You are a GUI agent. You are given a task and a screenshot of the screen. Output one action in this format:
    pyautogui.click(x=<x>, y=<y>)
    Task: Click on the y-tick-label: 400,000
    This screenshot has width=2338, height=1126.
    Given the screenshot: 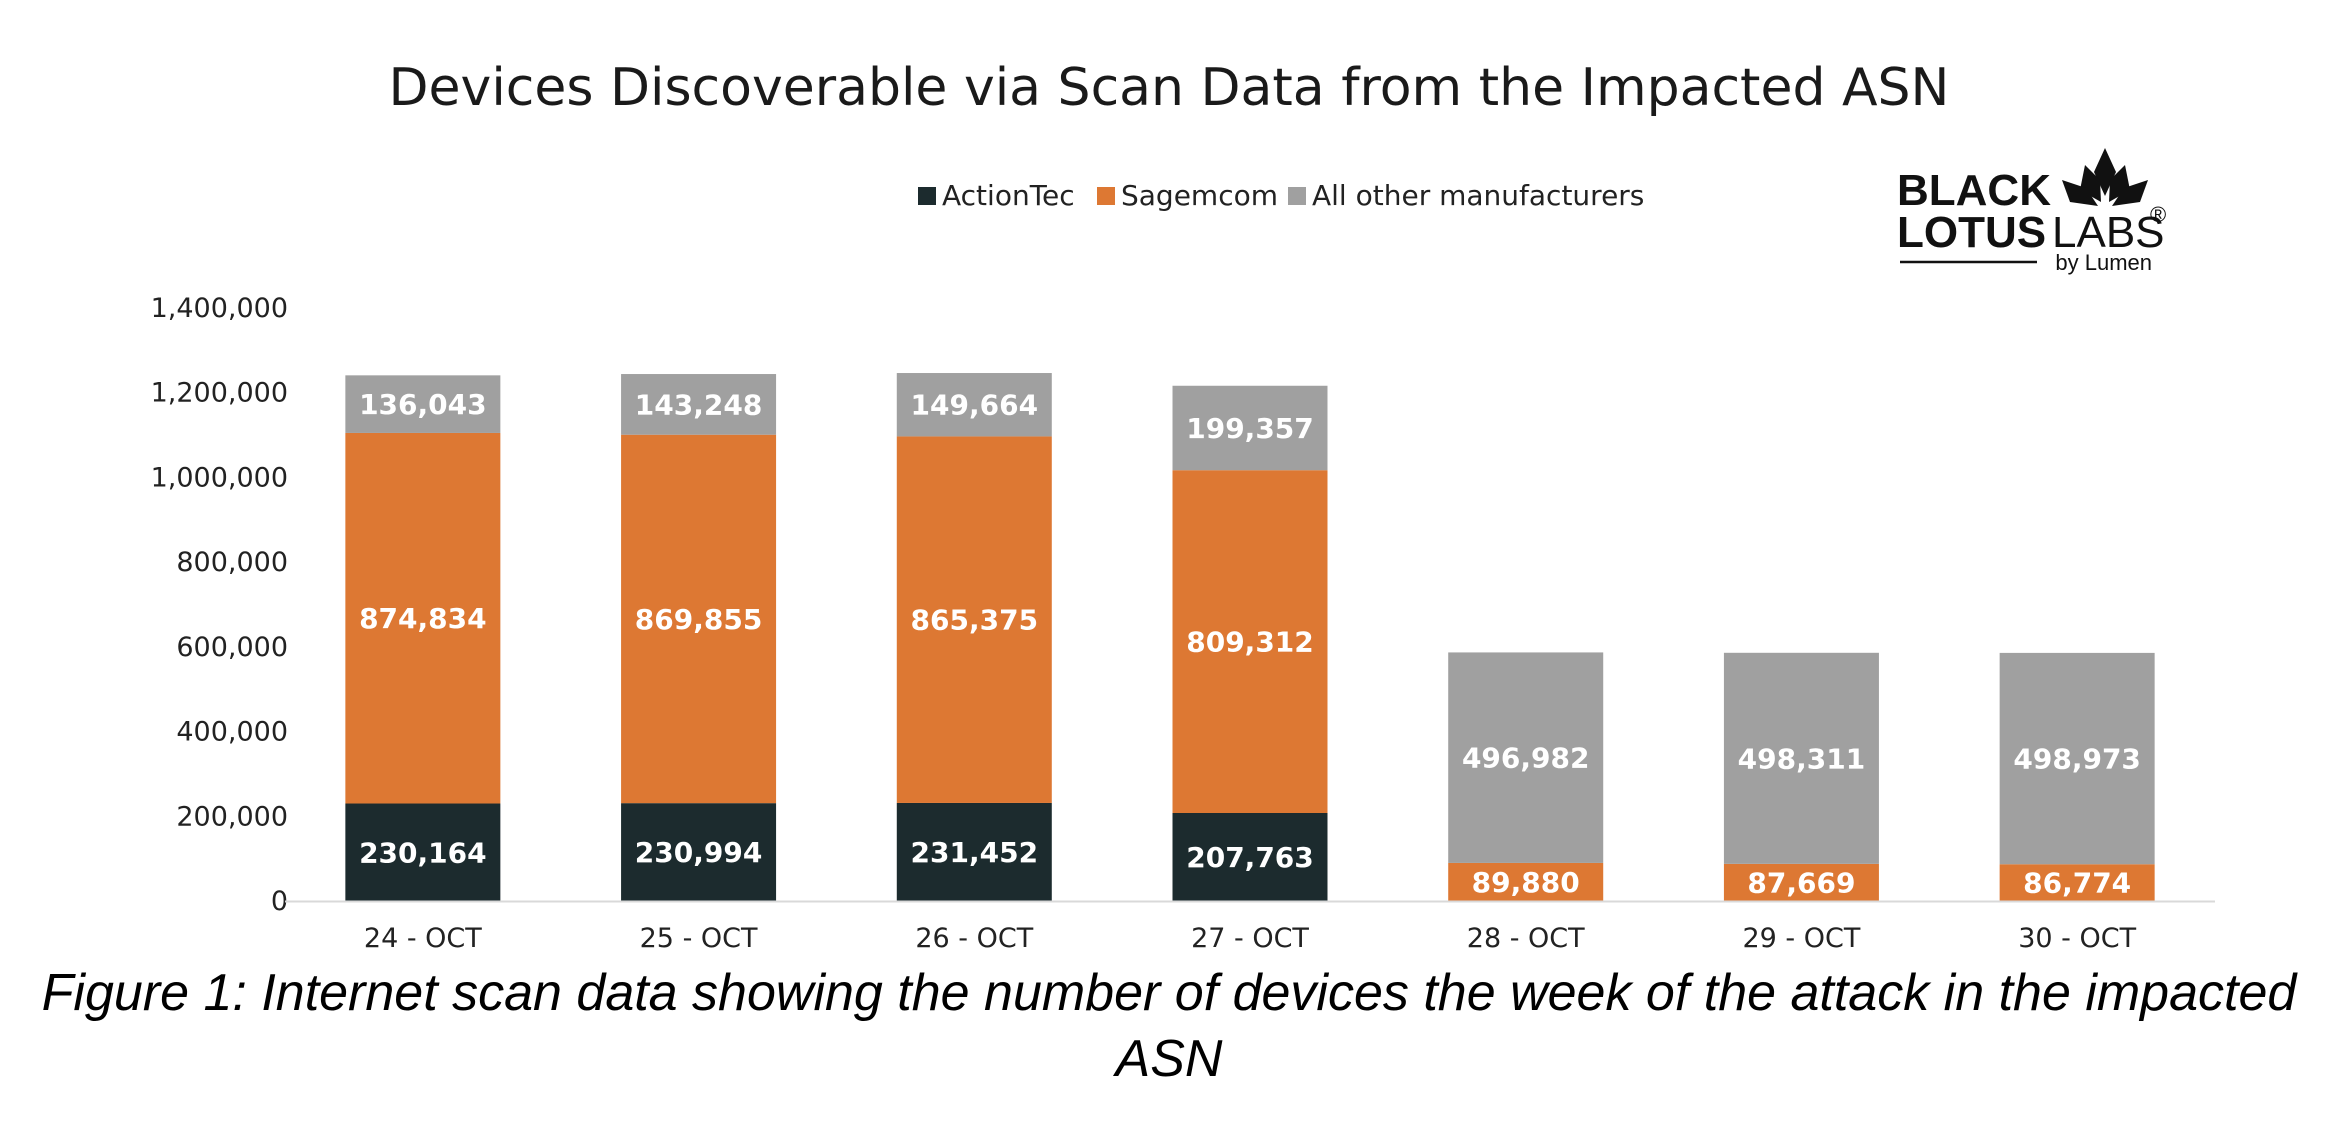 What is the action you would take?
    pyautogui.click(x=232, y=732)
    